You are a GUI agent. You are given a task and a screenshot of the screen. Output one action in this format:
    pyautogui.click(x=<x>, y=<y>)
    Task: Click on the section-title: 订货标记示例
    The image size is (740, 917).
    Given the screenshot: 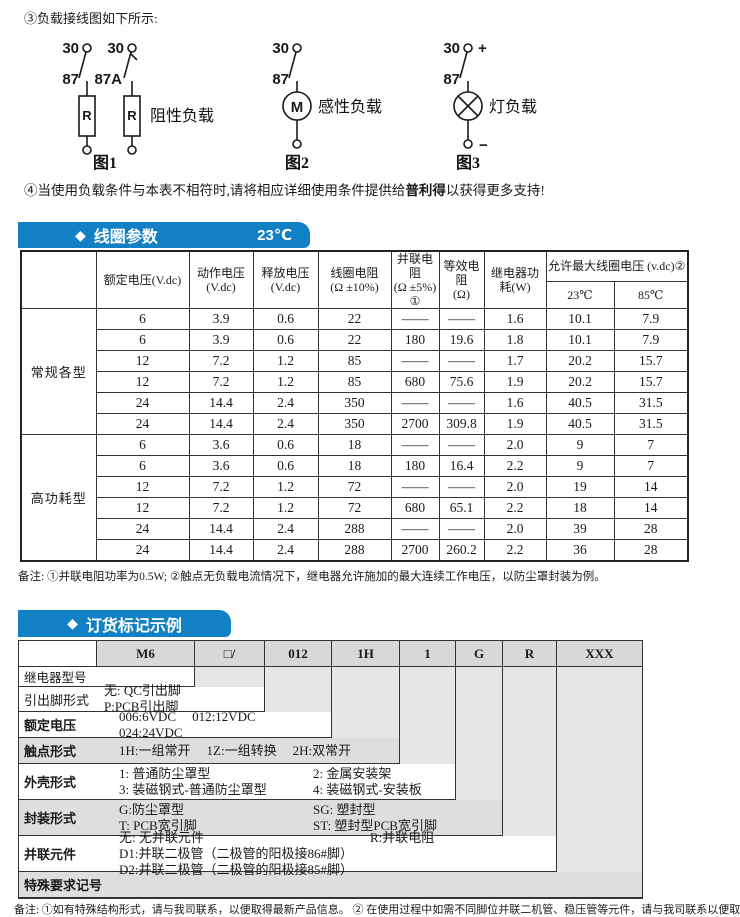 What is the action you would take?
    pyautogui.click(x=133, y=626)
    